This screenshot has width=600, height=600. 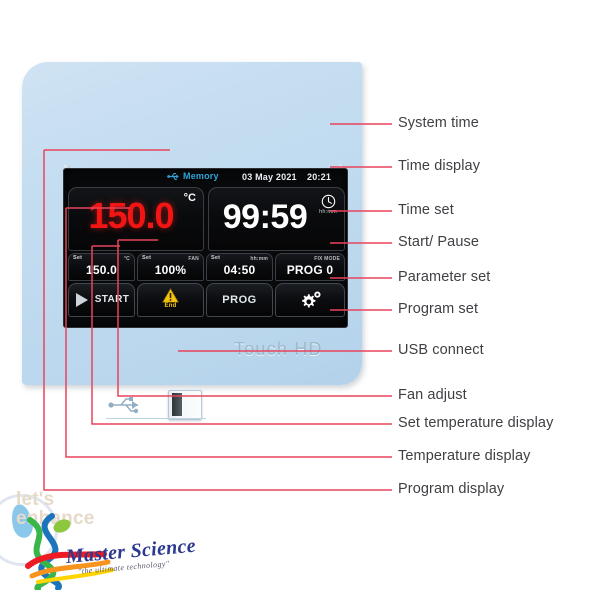 What do you see at coordinates (426, 210) in the screenshot?
I see `annotation-label-time-set: Time set` at bounding box center [426, 210].